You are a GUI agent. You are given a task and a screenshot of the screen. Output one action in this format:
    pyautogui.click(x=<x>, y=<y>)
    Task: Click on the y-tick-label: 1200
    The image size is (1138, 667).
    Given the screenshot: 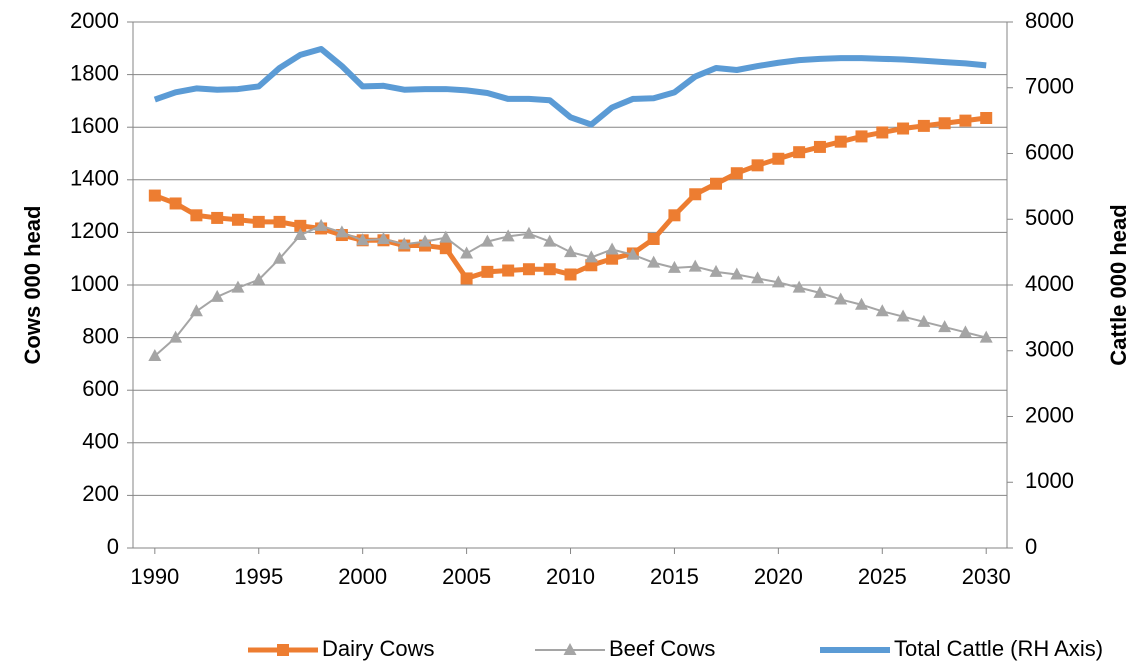 What is the action you would take?
    pyautogui.click(x=94, y=230)
    